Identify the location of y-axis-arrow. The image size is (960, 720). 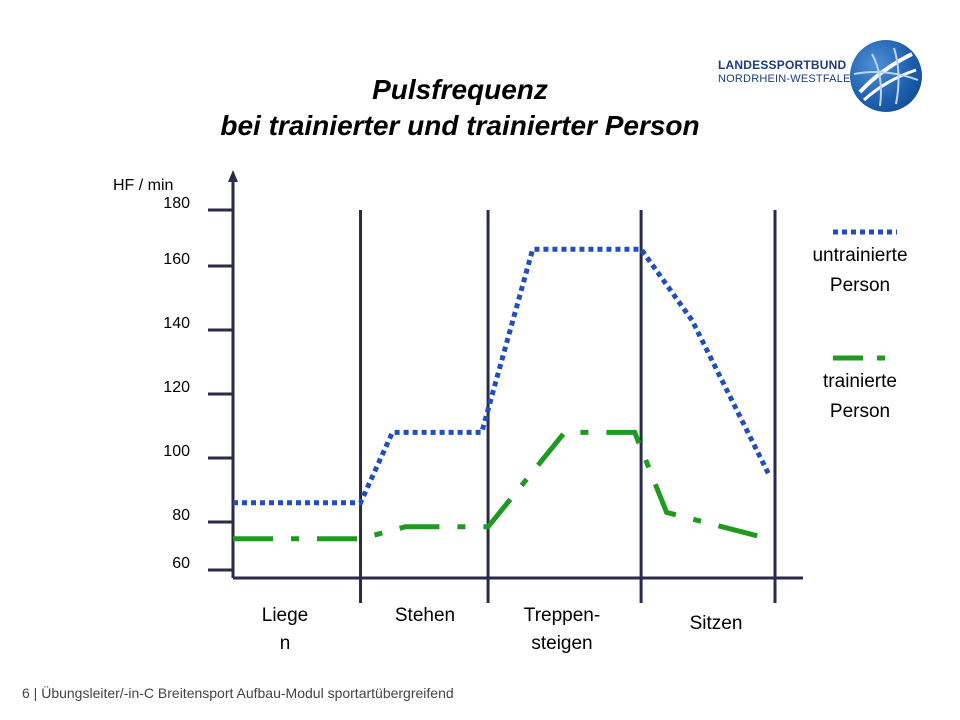
(233, 176).